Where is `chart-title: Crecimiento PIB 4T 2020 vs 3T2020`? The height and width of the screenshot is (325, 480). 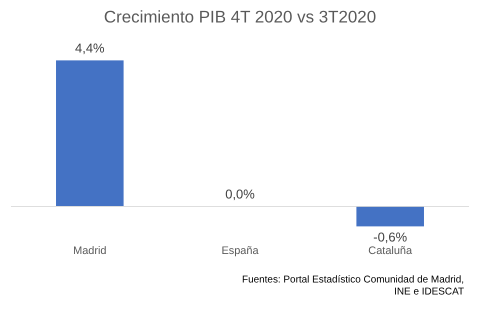
chart-title: Crecimiento PIB 4T 2020 vs 3T2020 is located at coordinates (240, 17).